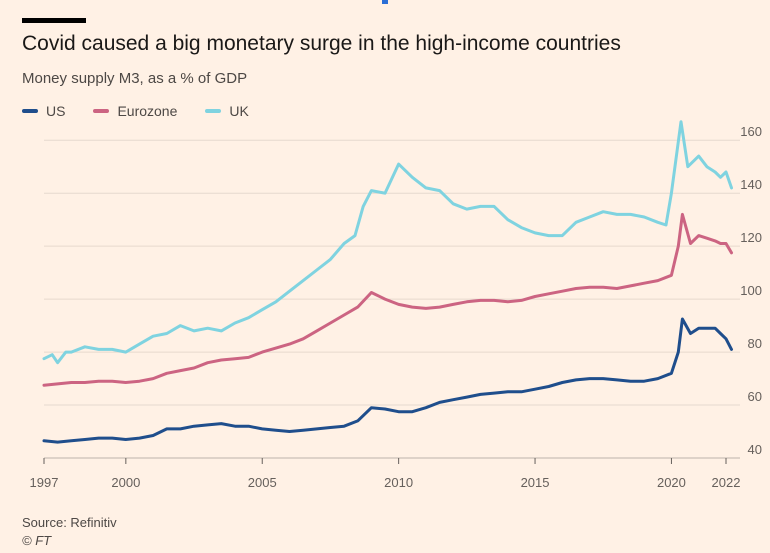 Image resolution: width=770 pixels, height=553 pixels. I want to click on legend-item-eurozone: Eurozone, so click(135, 111).